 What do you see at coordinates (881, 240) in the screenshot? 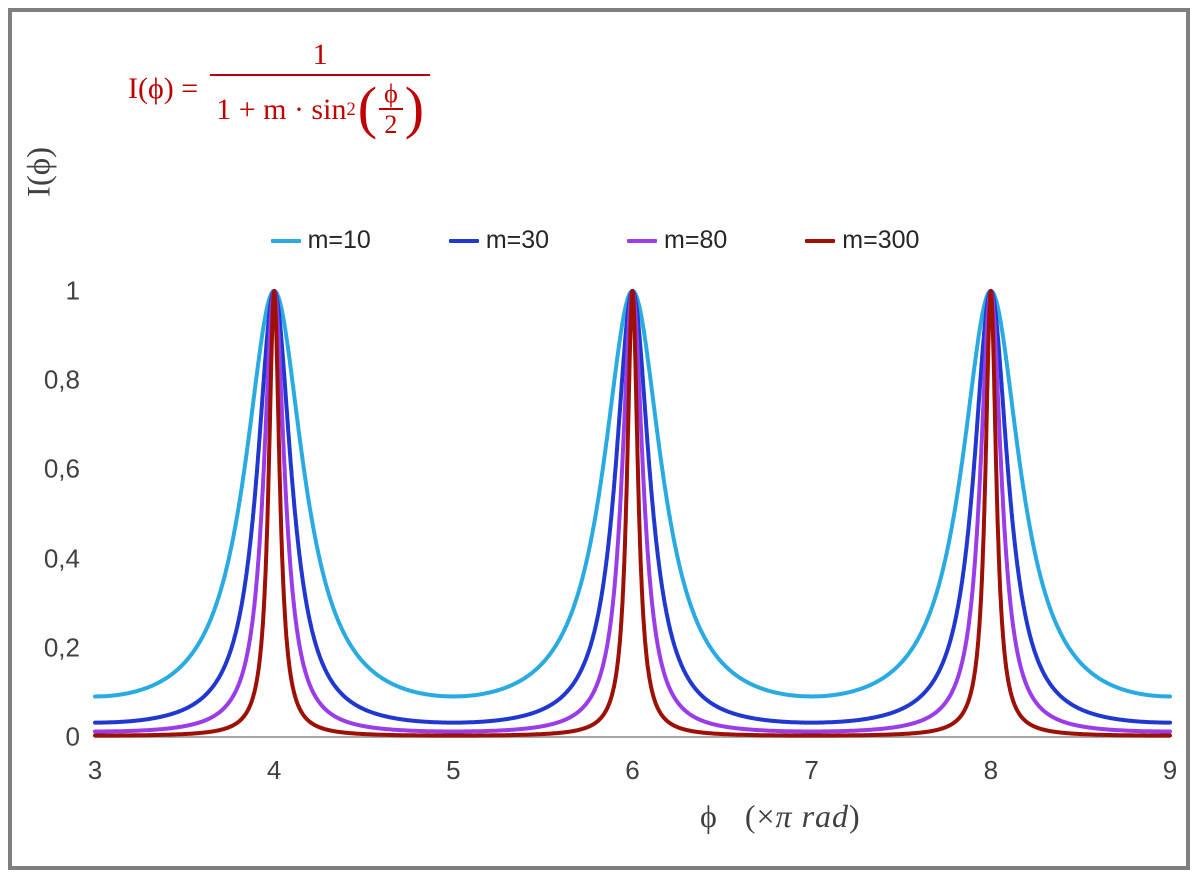
I see `legend-label-m=300: m=300` at bounding box center [881, 240].